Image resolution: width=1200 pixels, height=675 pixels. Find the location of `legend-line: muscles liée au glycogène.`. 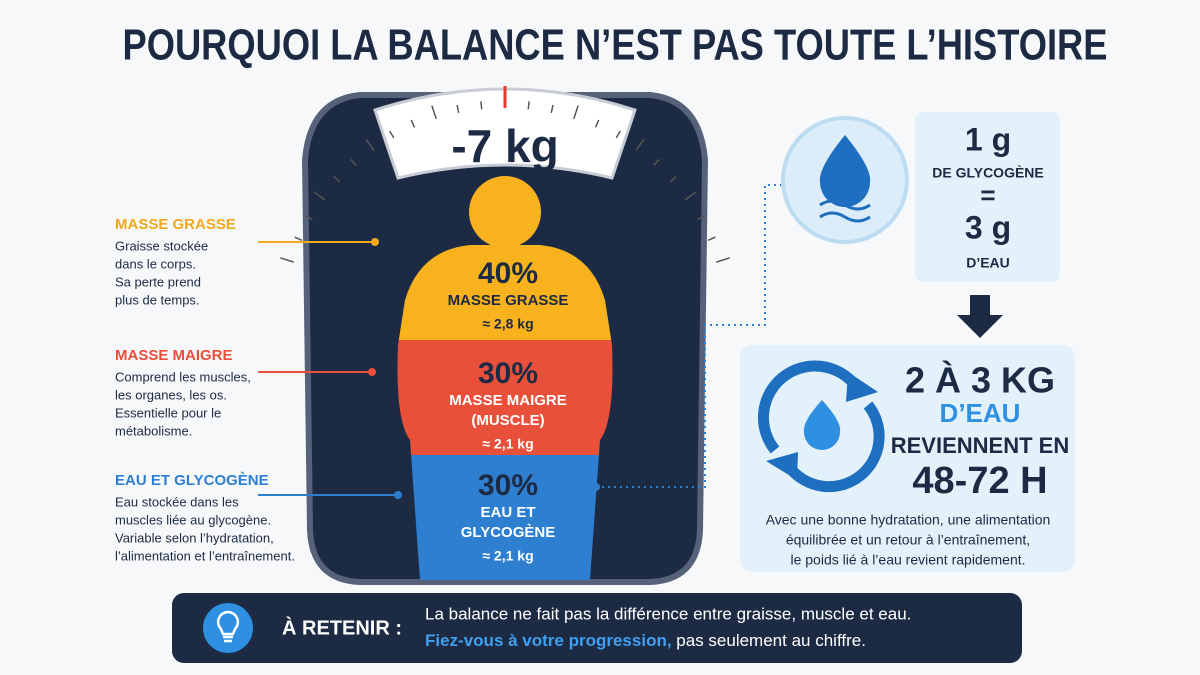

legend-line: muscles liée au glycogène. is located at coordinates (193, 519).